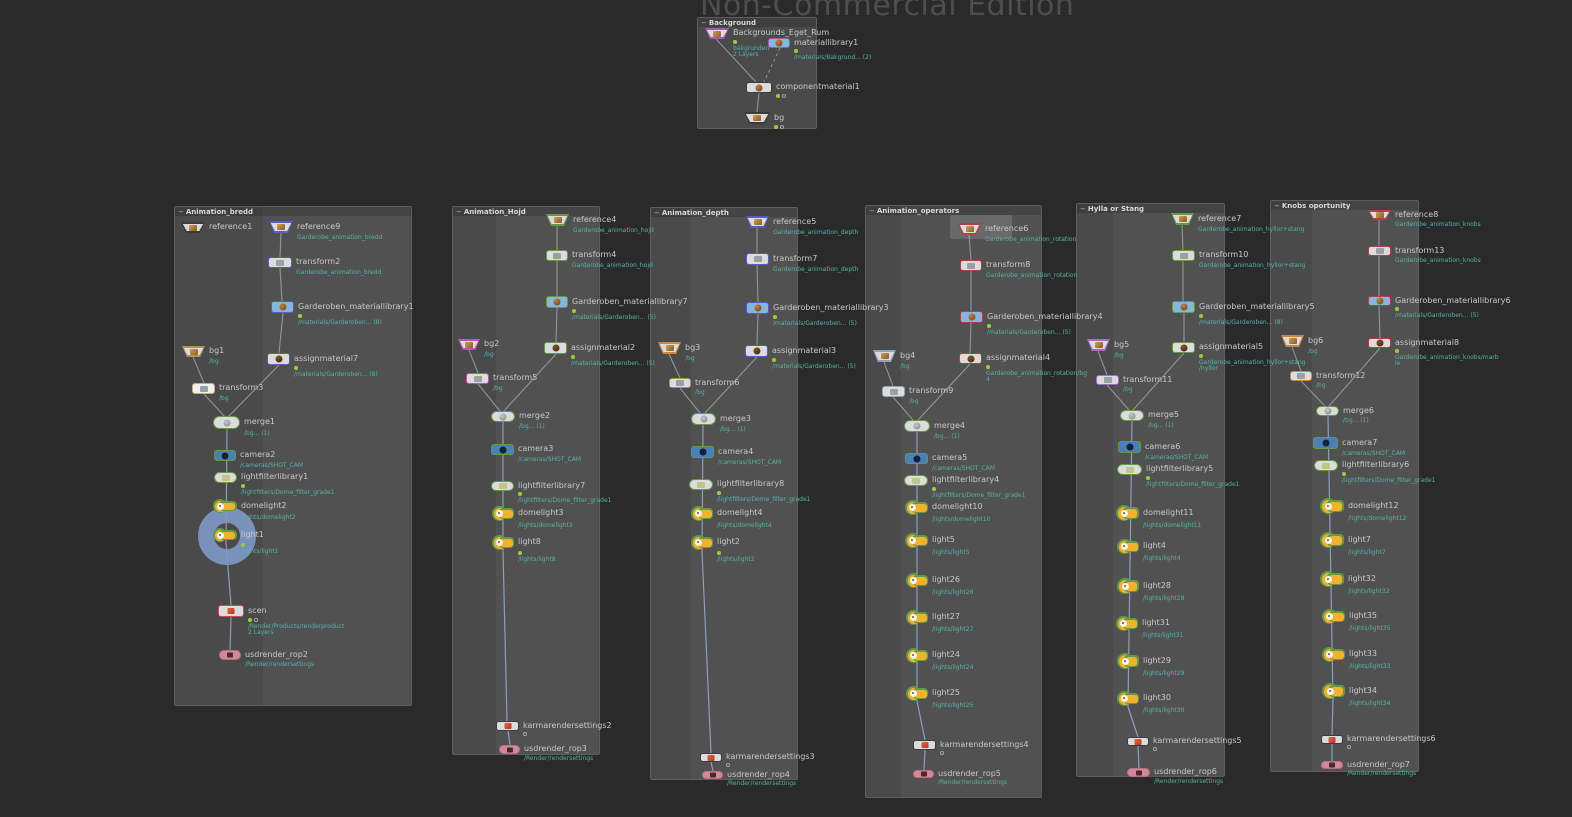 The height and width of the screenshot is (817, 1572). What do you see at coordinates (1379, 343) in the screenshot?
I see `node-assignmaterial8` at bounding box center [1379, 343].